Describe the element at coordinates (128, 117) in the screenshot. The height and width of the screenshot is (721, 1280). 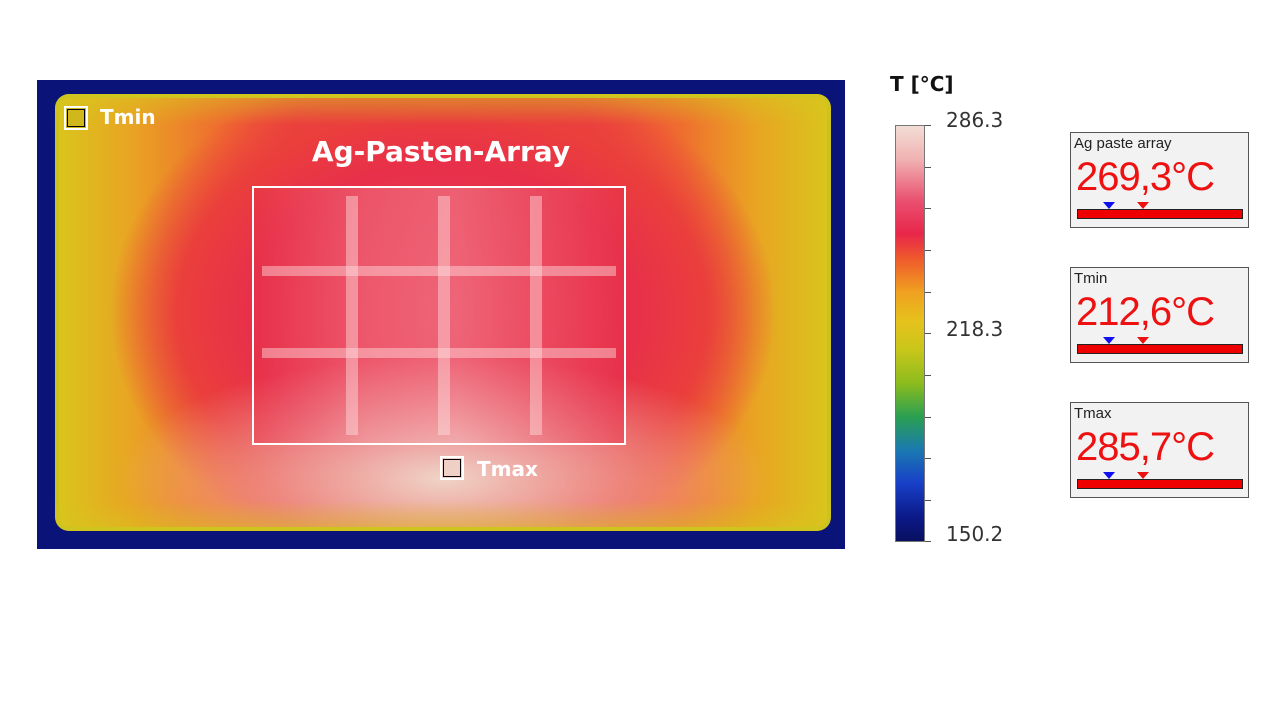
I see `tmin-spot-label: Tmin` at that location.